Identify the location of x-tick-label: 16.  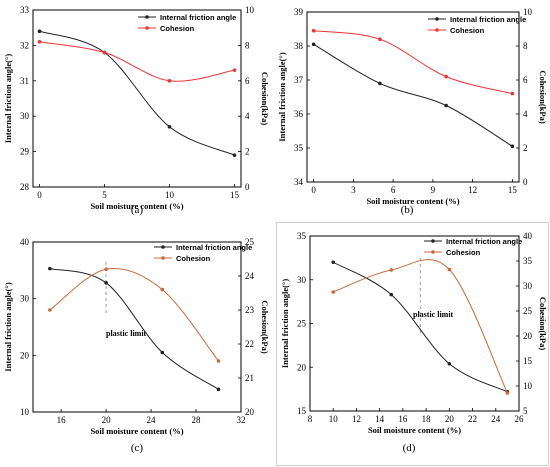
(62, 420).